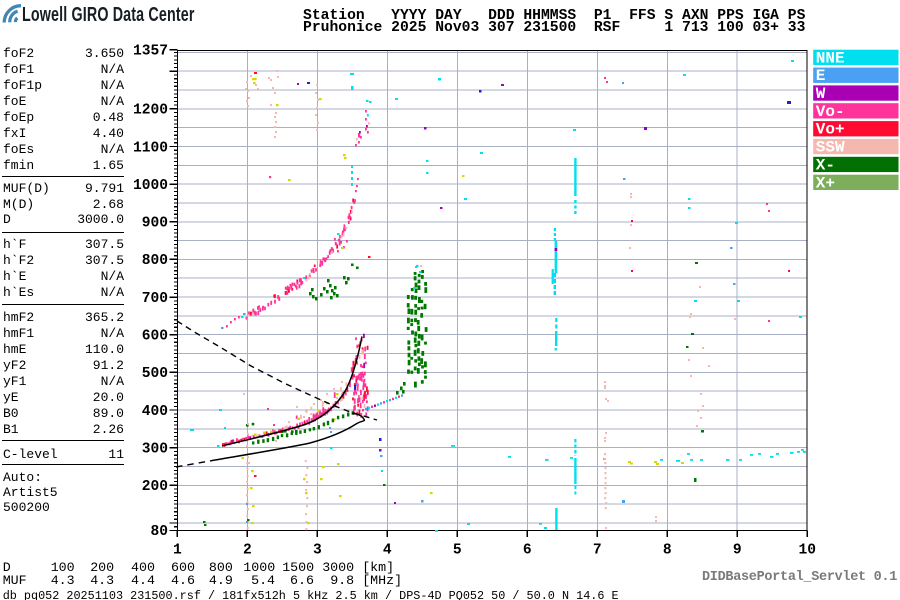 Image resolution: width=900 pixels, height=600 pixels. Describe the element at coordinates (527, 550) in the screenshot. I see `svg-text: 6` at that location.